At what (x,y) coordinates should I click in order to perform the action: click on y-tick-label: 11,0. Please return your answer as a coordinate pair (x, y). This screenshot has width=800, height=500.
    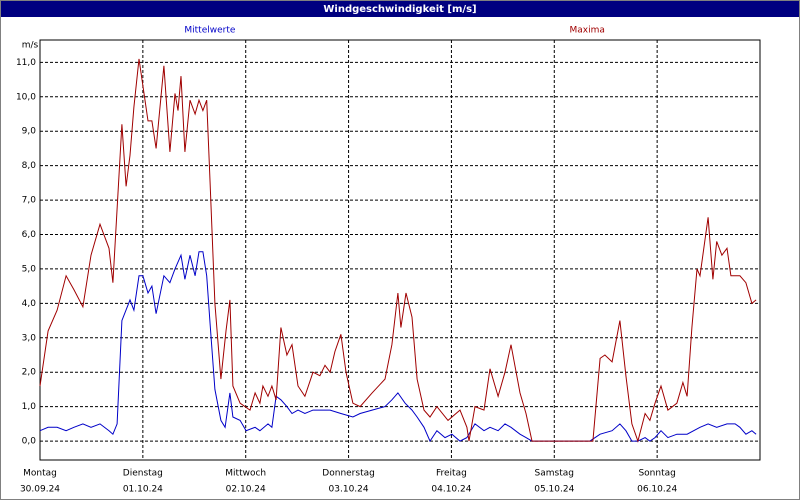
    Looking at the image, I should click on (26, 63).